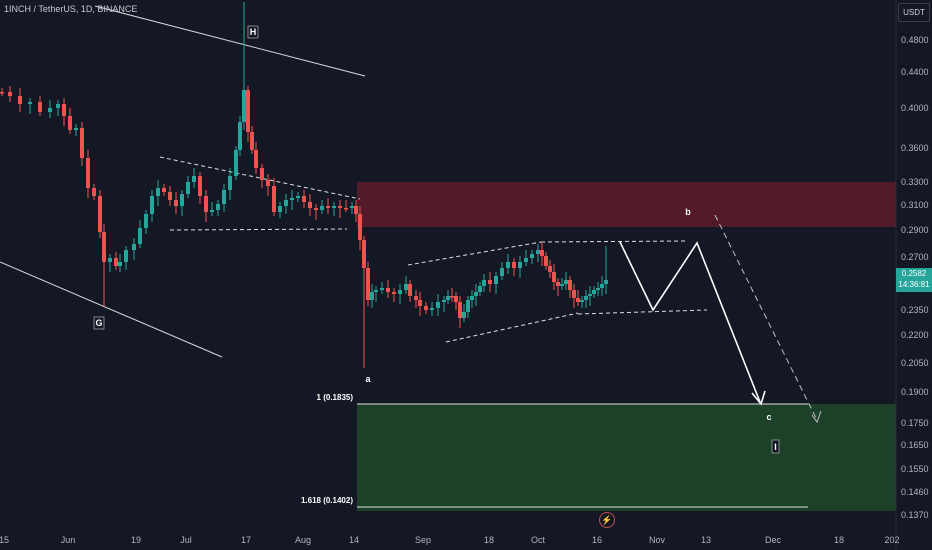  I want to click on lightning-icon: ⚡, so click(607, 520).